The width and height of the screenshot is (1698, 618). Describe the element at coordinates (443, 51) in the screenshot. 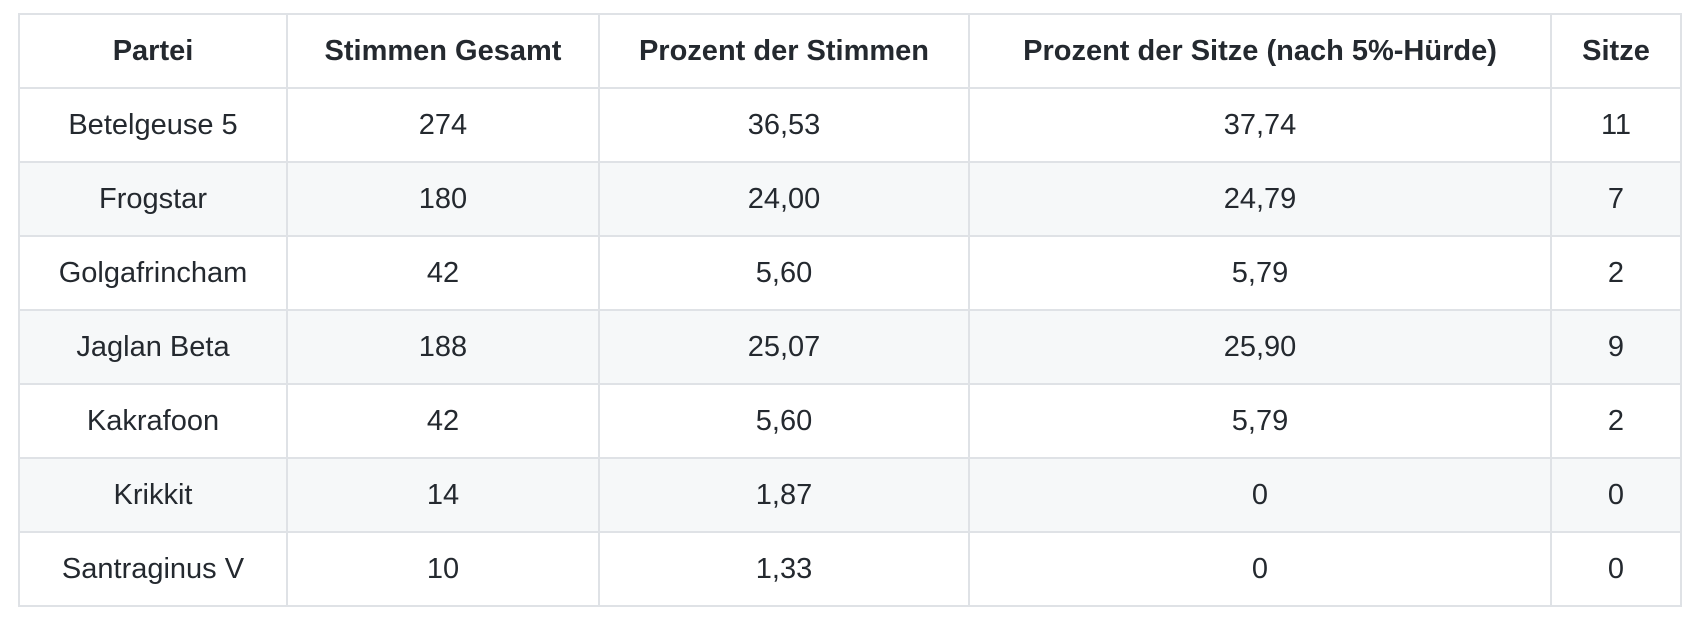

I see `column-header-stimmen-gesamt: Stimmen Gesamt` at that location.